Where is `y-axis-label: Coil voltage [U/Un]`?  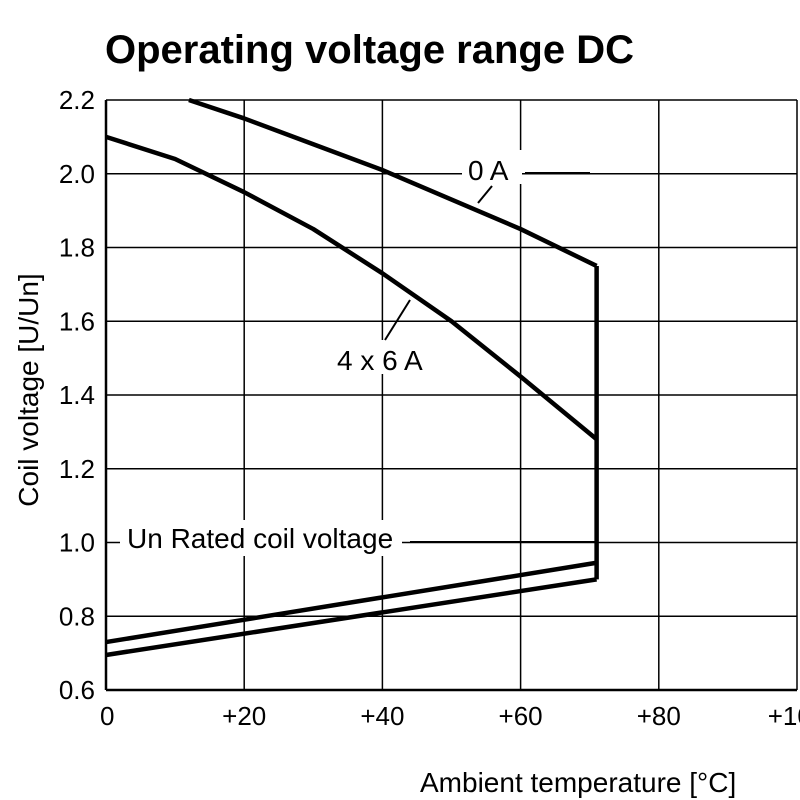 y-axis-label: Coil voltage [U/Un] is located at coordinates (28, 389).